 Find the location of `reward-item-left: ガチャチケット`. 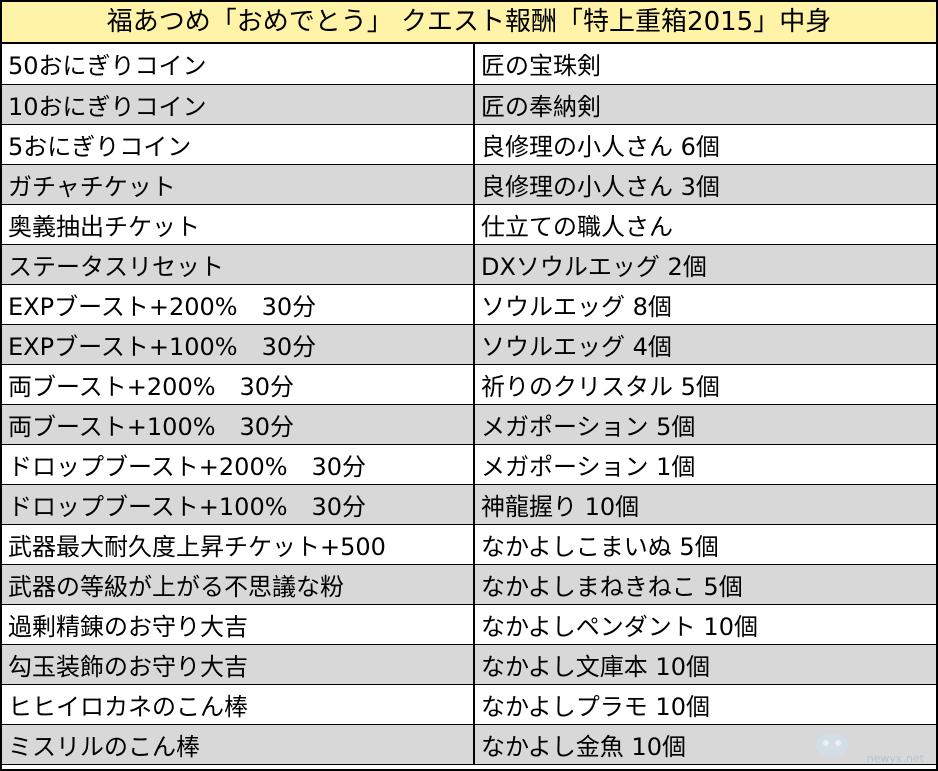

reward-item-left: ガチャチケット is located at coordinates (238, 184).